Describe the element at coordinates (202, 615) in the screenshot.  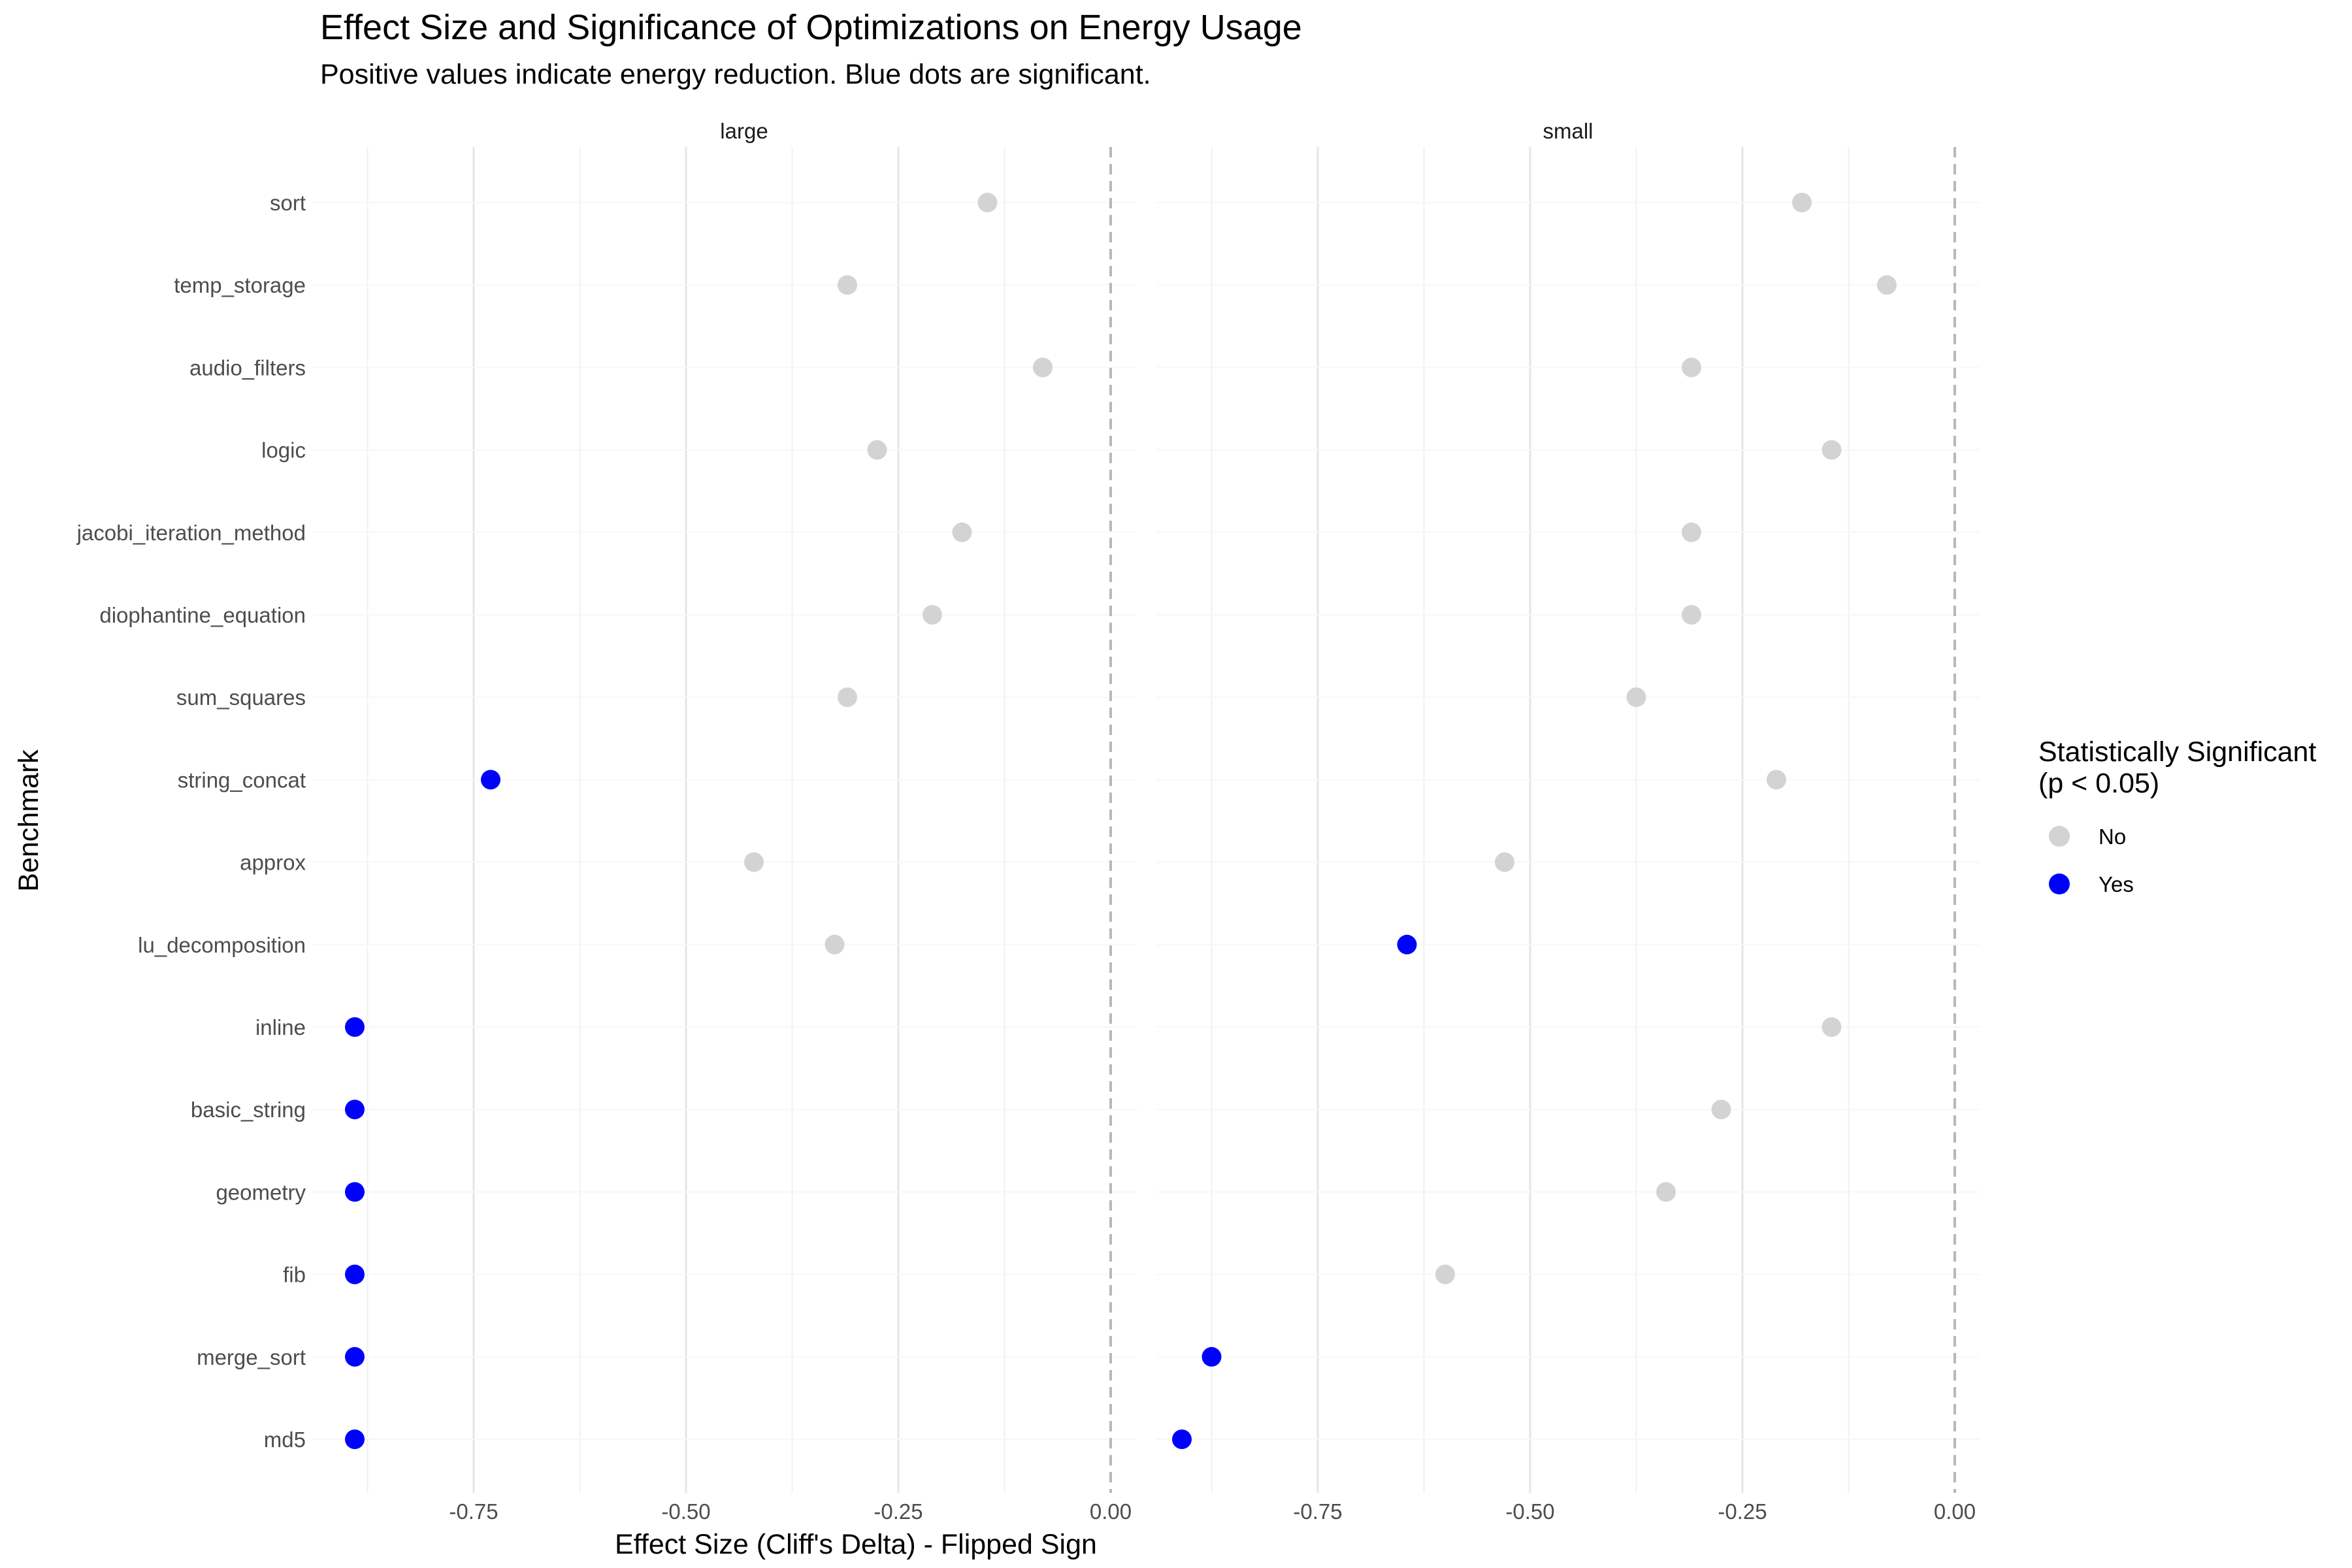
I see `y-tick-label: diophantine_equation` at that location.